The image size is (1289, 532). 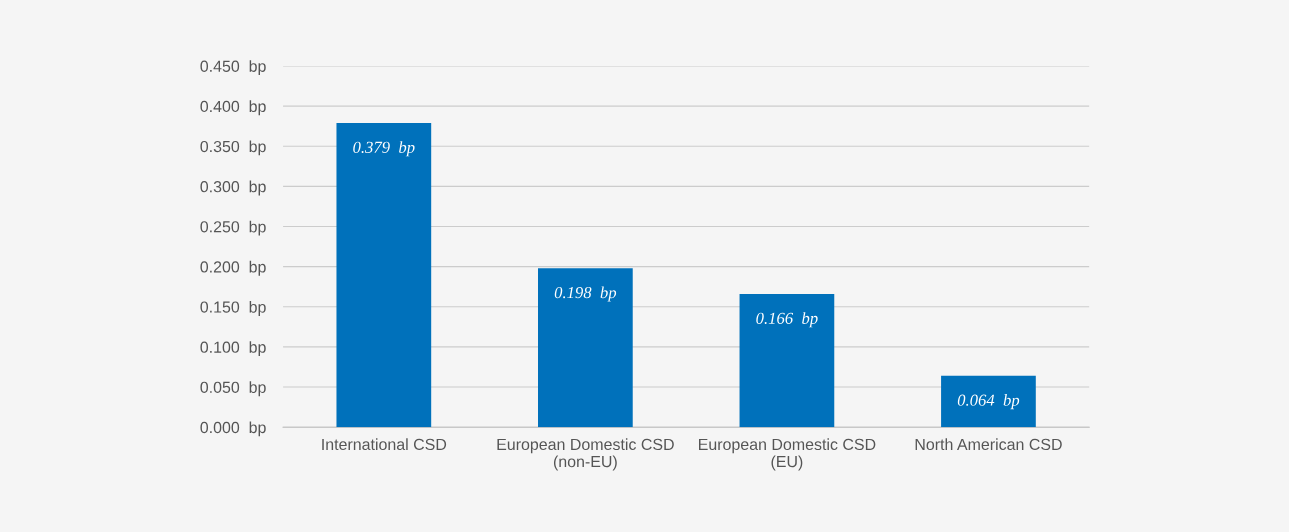 What do you see at coordinates (233, 268) in the screenshot?
I see `y-tick-label: 0.200 bp` at bounding box center [233, 268].